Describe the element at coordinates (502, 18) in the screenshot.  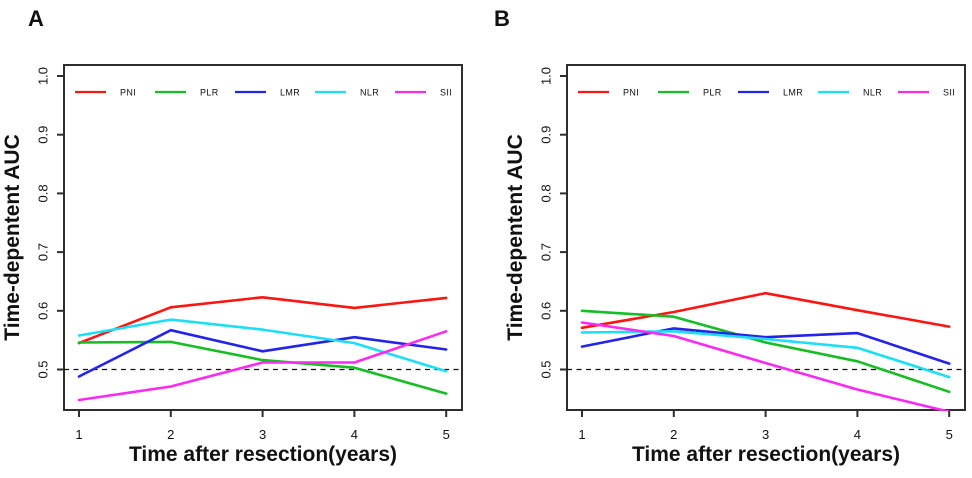
I see `panel-label-b: B` at that location.